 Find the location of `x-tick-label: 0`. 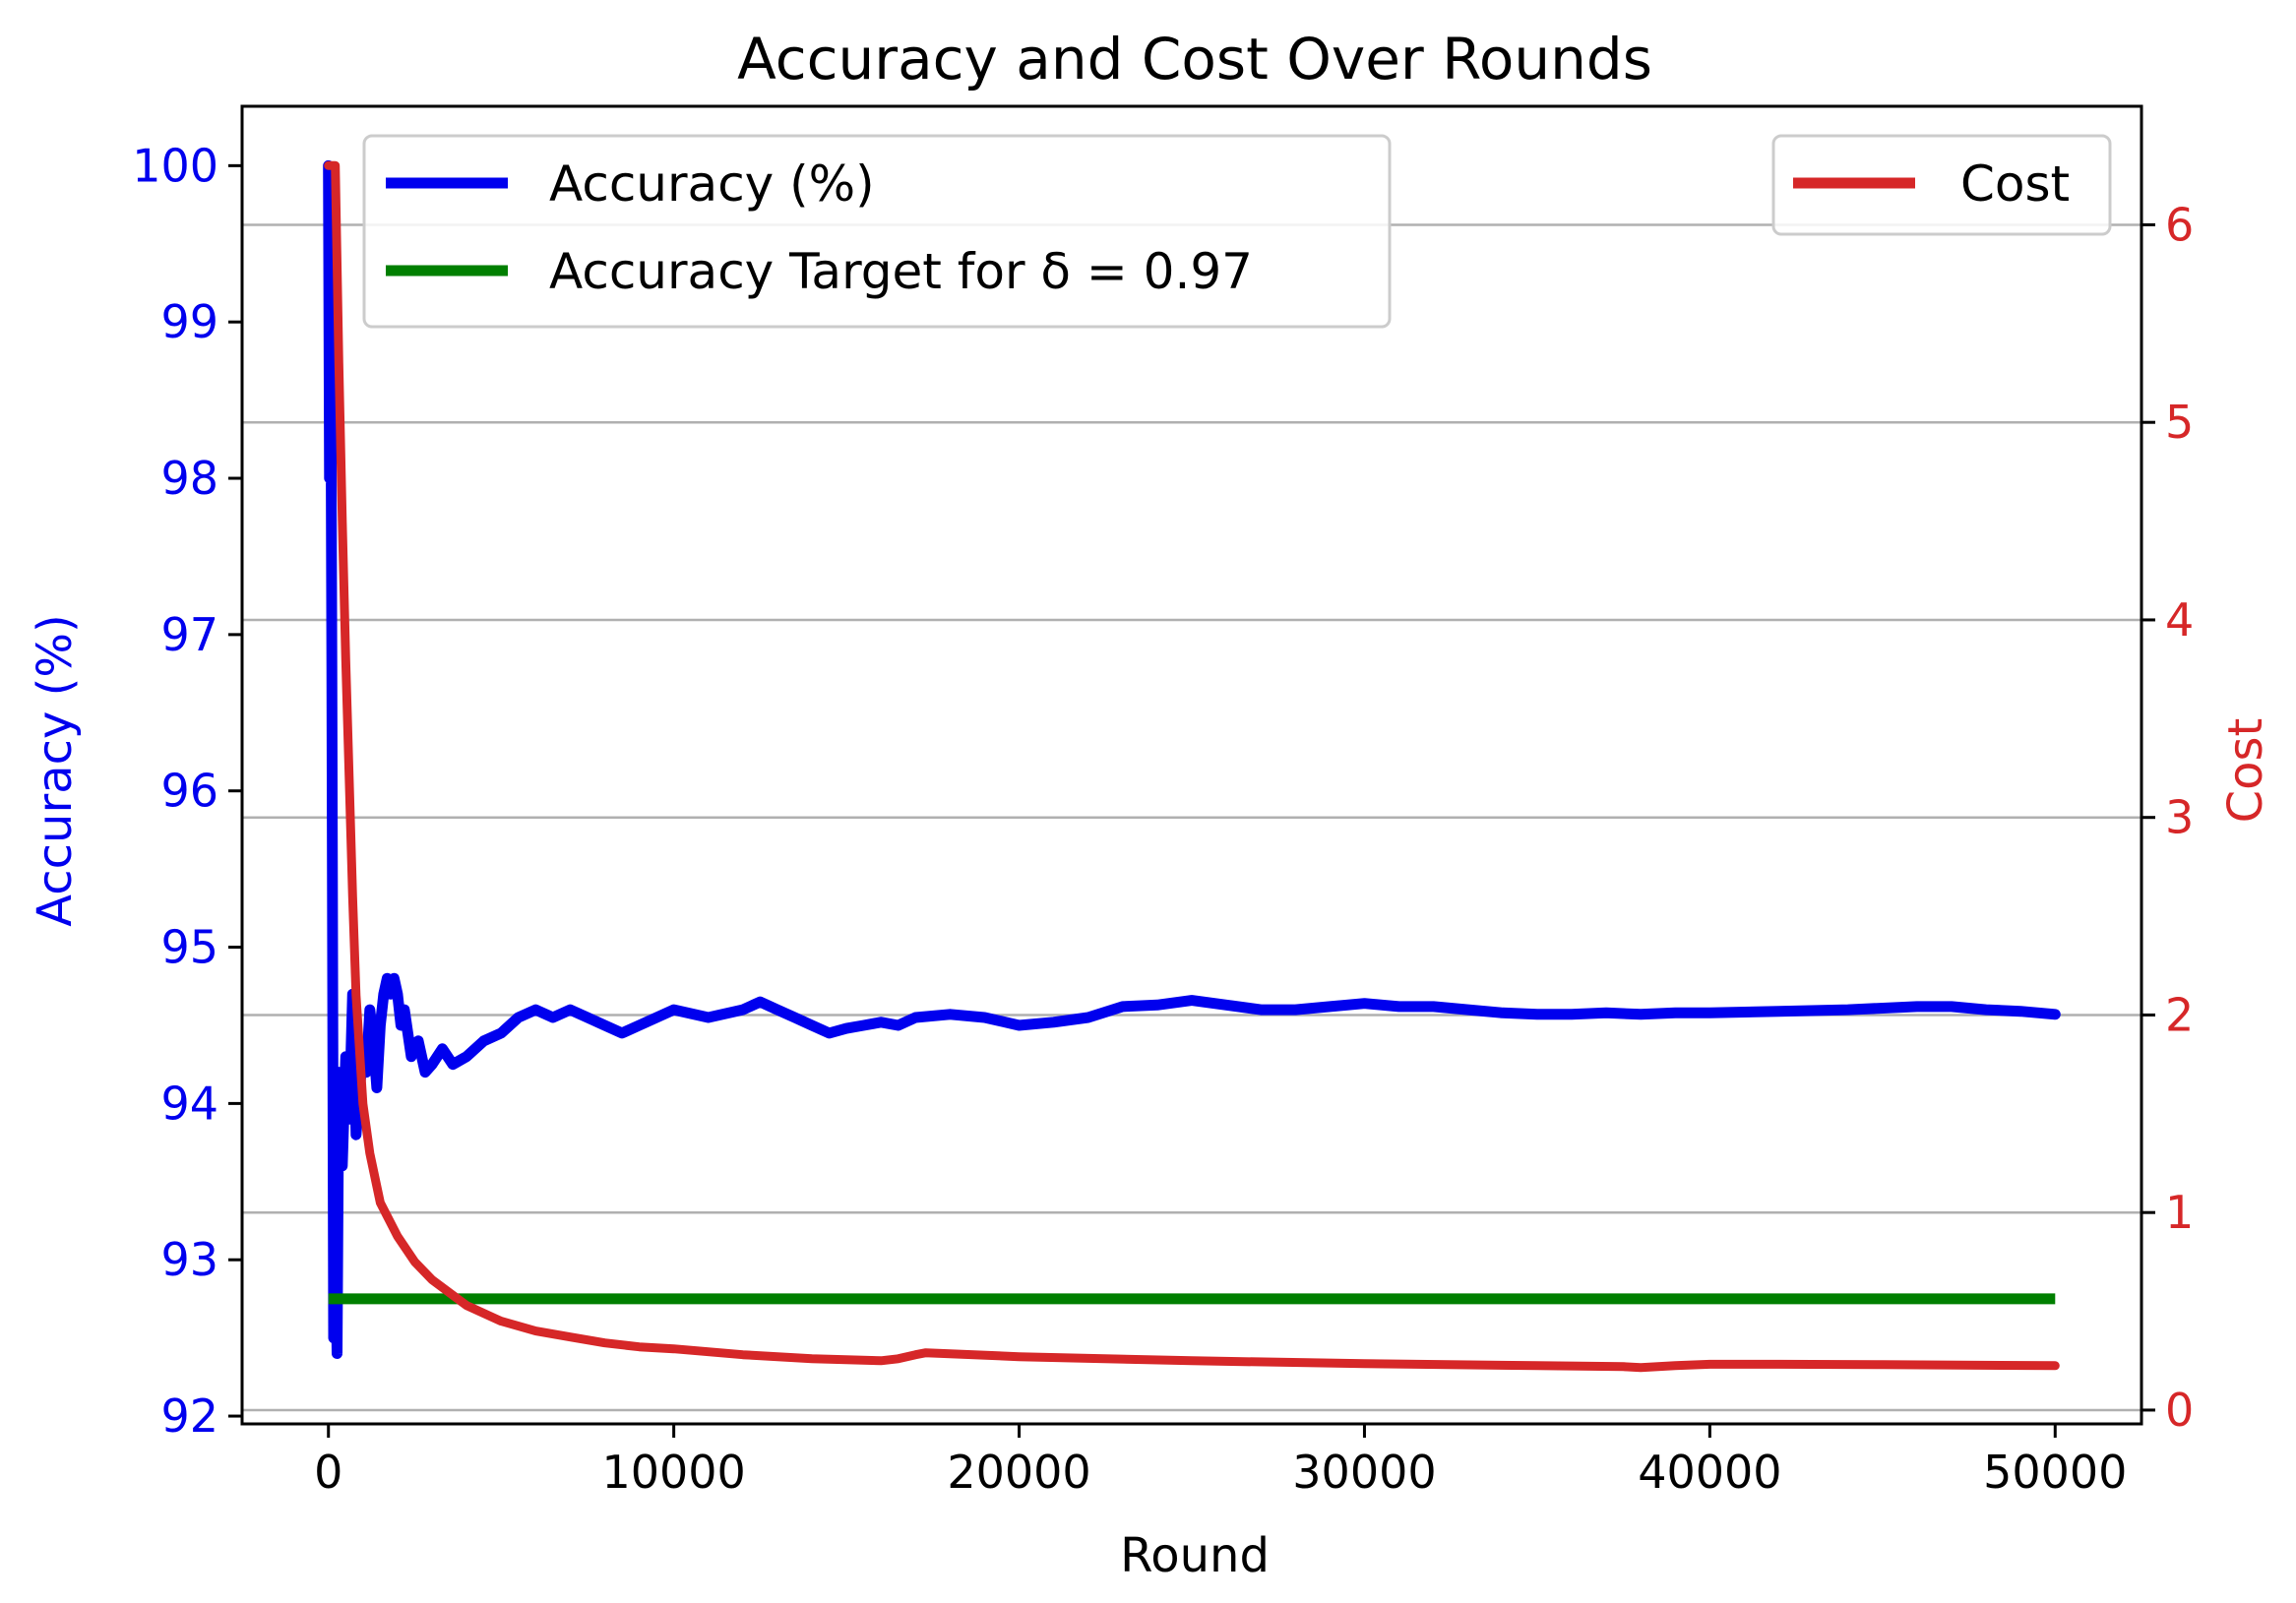

x-tick-label: 0 is located at coordinates (328, 1472).